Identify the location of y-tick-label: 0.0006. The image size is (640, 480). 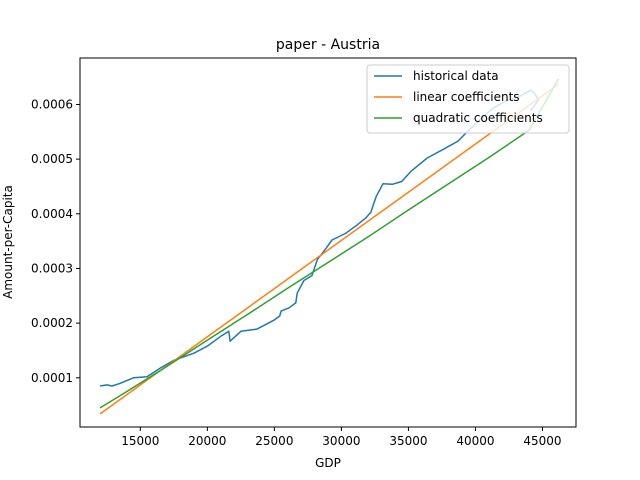
(52, 104).